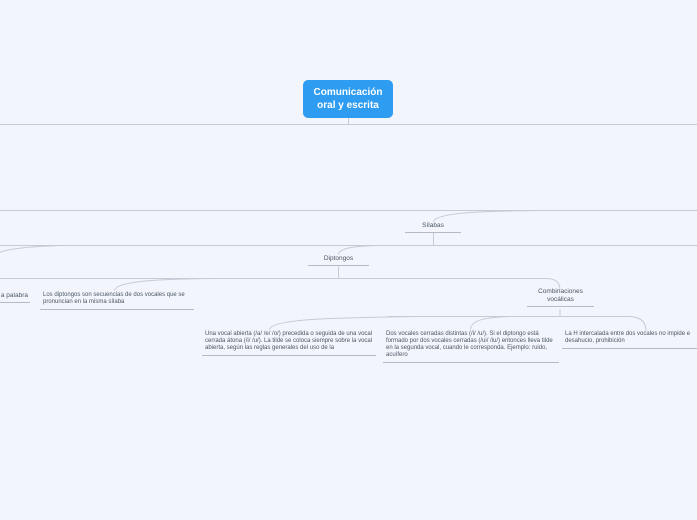 This screenshot has height=520, width=697. Describe the element at coordinates (345, 323) in the screenshot. I see `connector-vocal-abierta` at that location.